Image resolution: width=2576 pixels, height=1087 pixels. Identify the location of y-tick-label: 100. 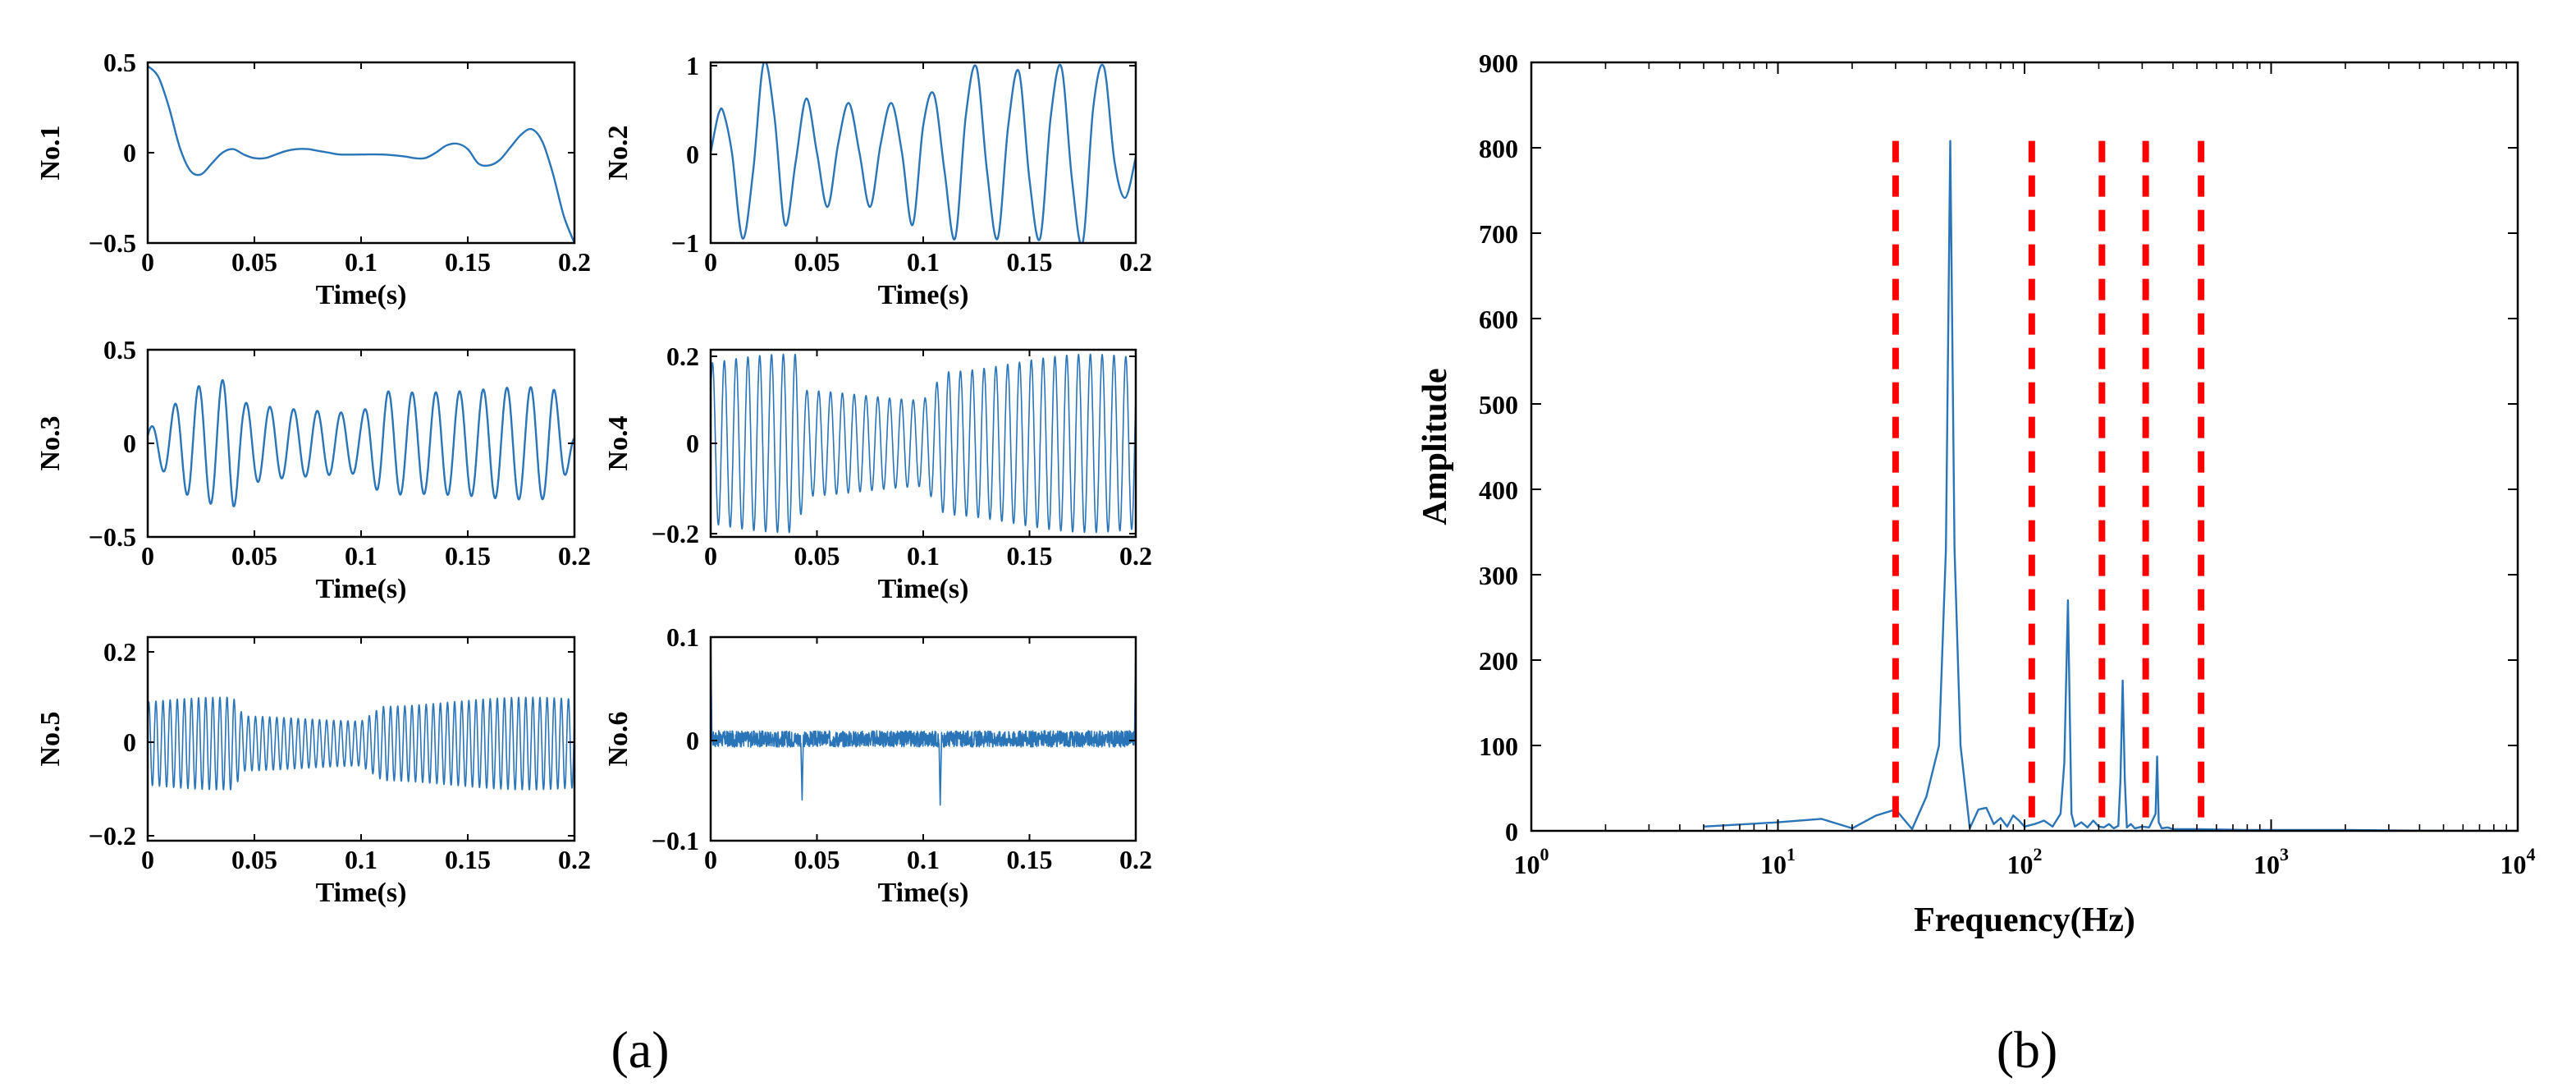
(1498, 746).